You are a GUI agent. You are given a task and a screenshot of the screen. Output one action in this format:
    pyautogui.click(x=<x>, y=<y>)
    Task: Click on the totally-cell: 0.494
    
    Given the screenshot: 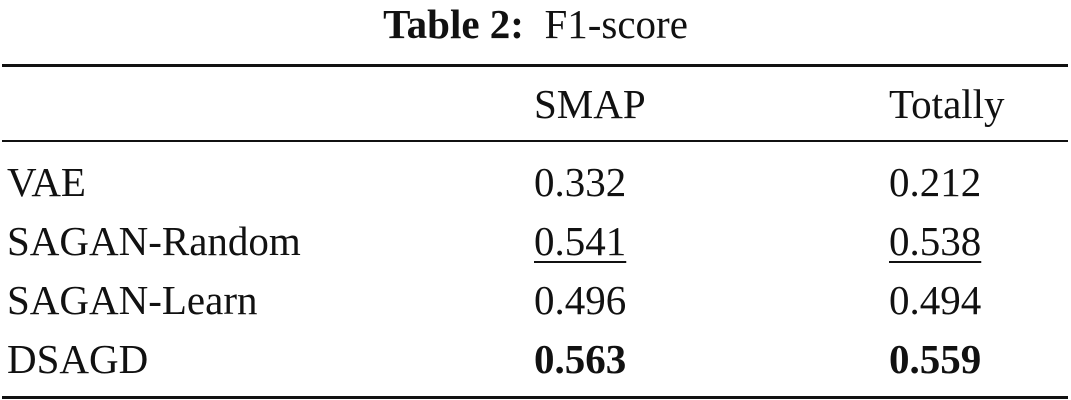 What is the action you would take?
    pyautogui.click(x=935, y=300)
    